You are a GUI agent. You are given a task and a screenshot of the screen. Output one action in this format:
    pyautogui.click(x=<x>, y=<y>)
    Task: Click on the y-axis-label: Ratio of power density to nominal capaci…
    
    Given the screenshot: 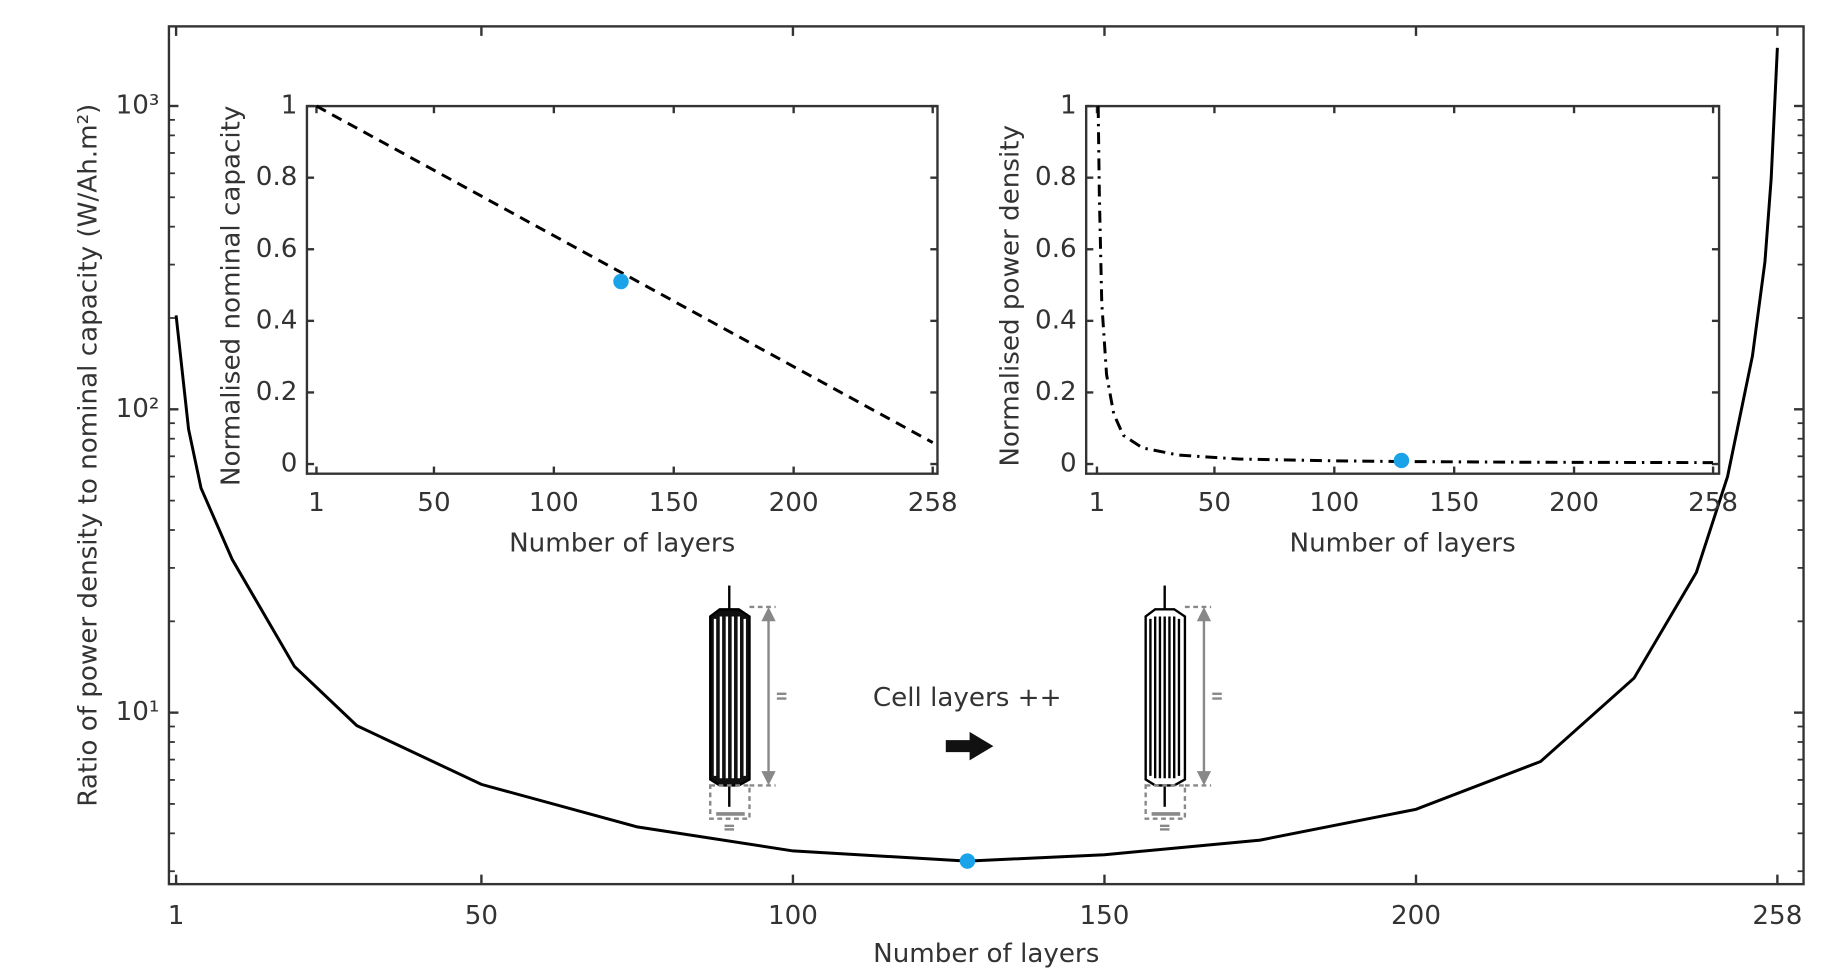 What is the action you would take?
    pyautogui.click(x=89, y=455)
    